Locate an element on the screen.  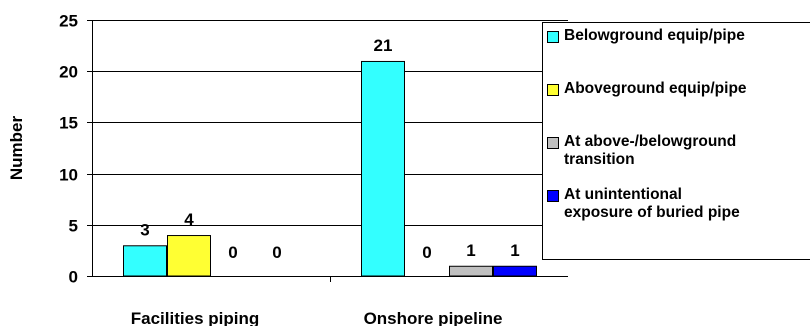
legend-swatch-exposure is located at coordinates (553, 196).